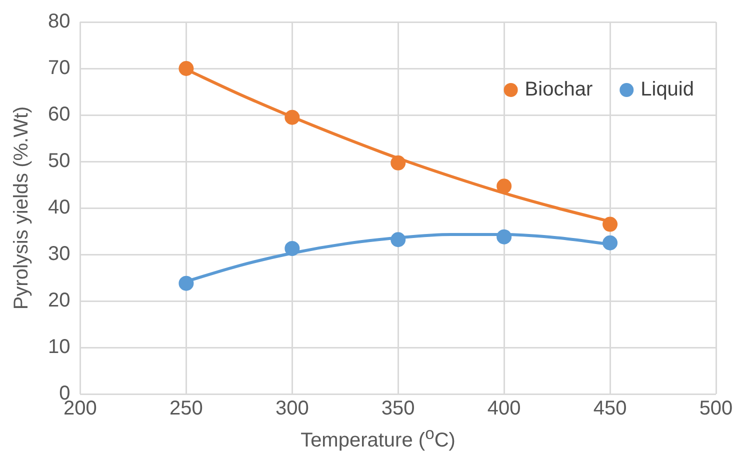  What do you see at coordinates (186, 409) in the screenshot?
I see `x-tick-label: 250` at bounding box center [186, 409].